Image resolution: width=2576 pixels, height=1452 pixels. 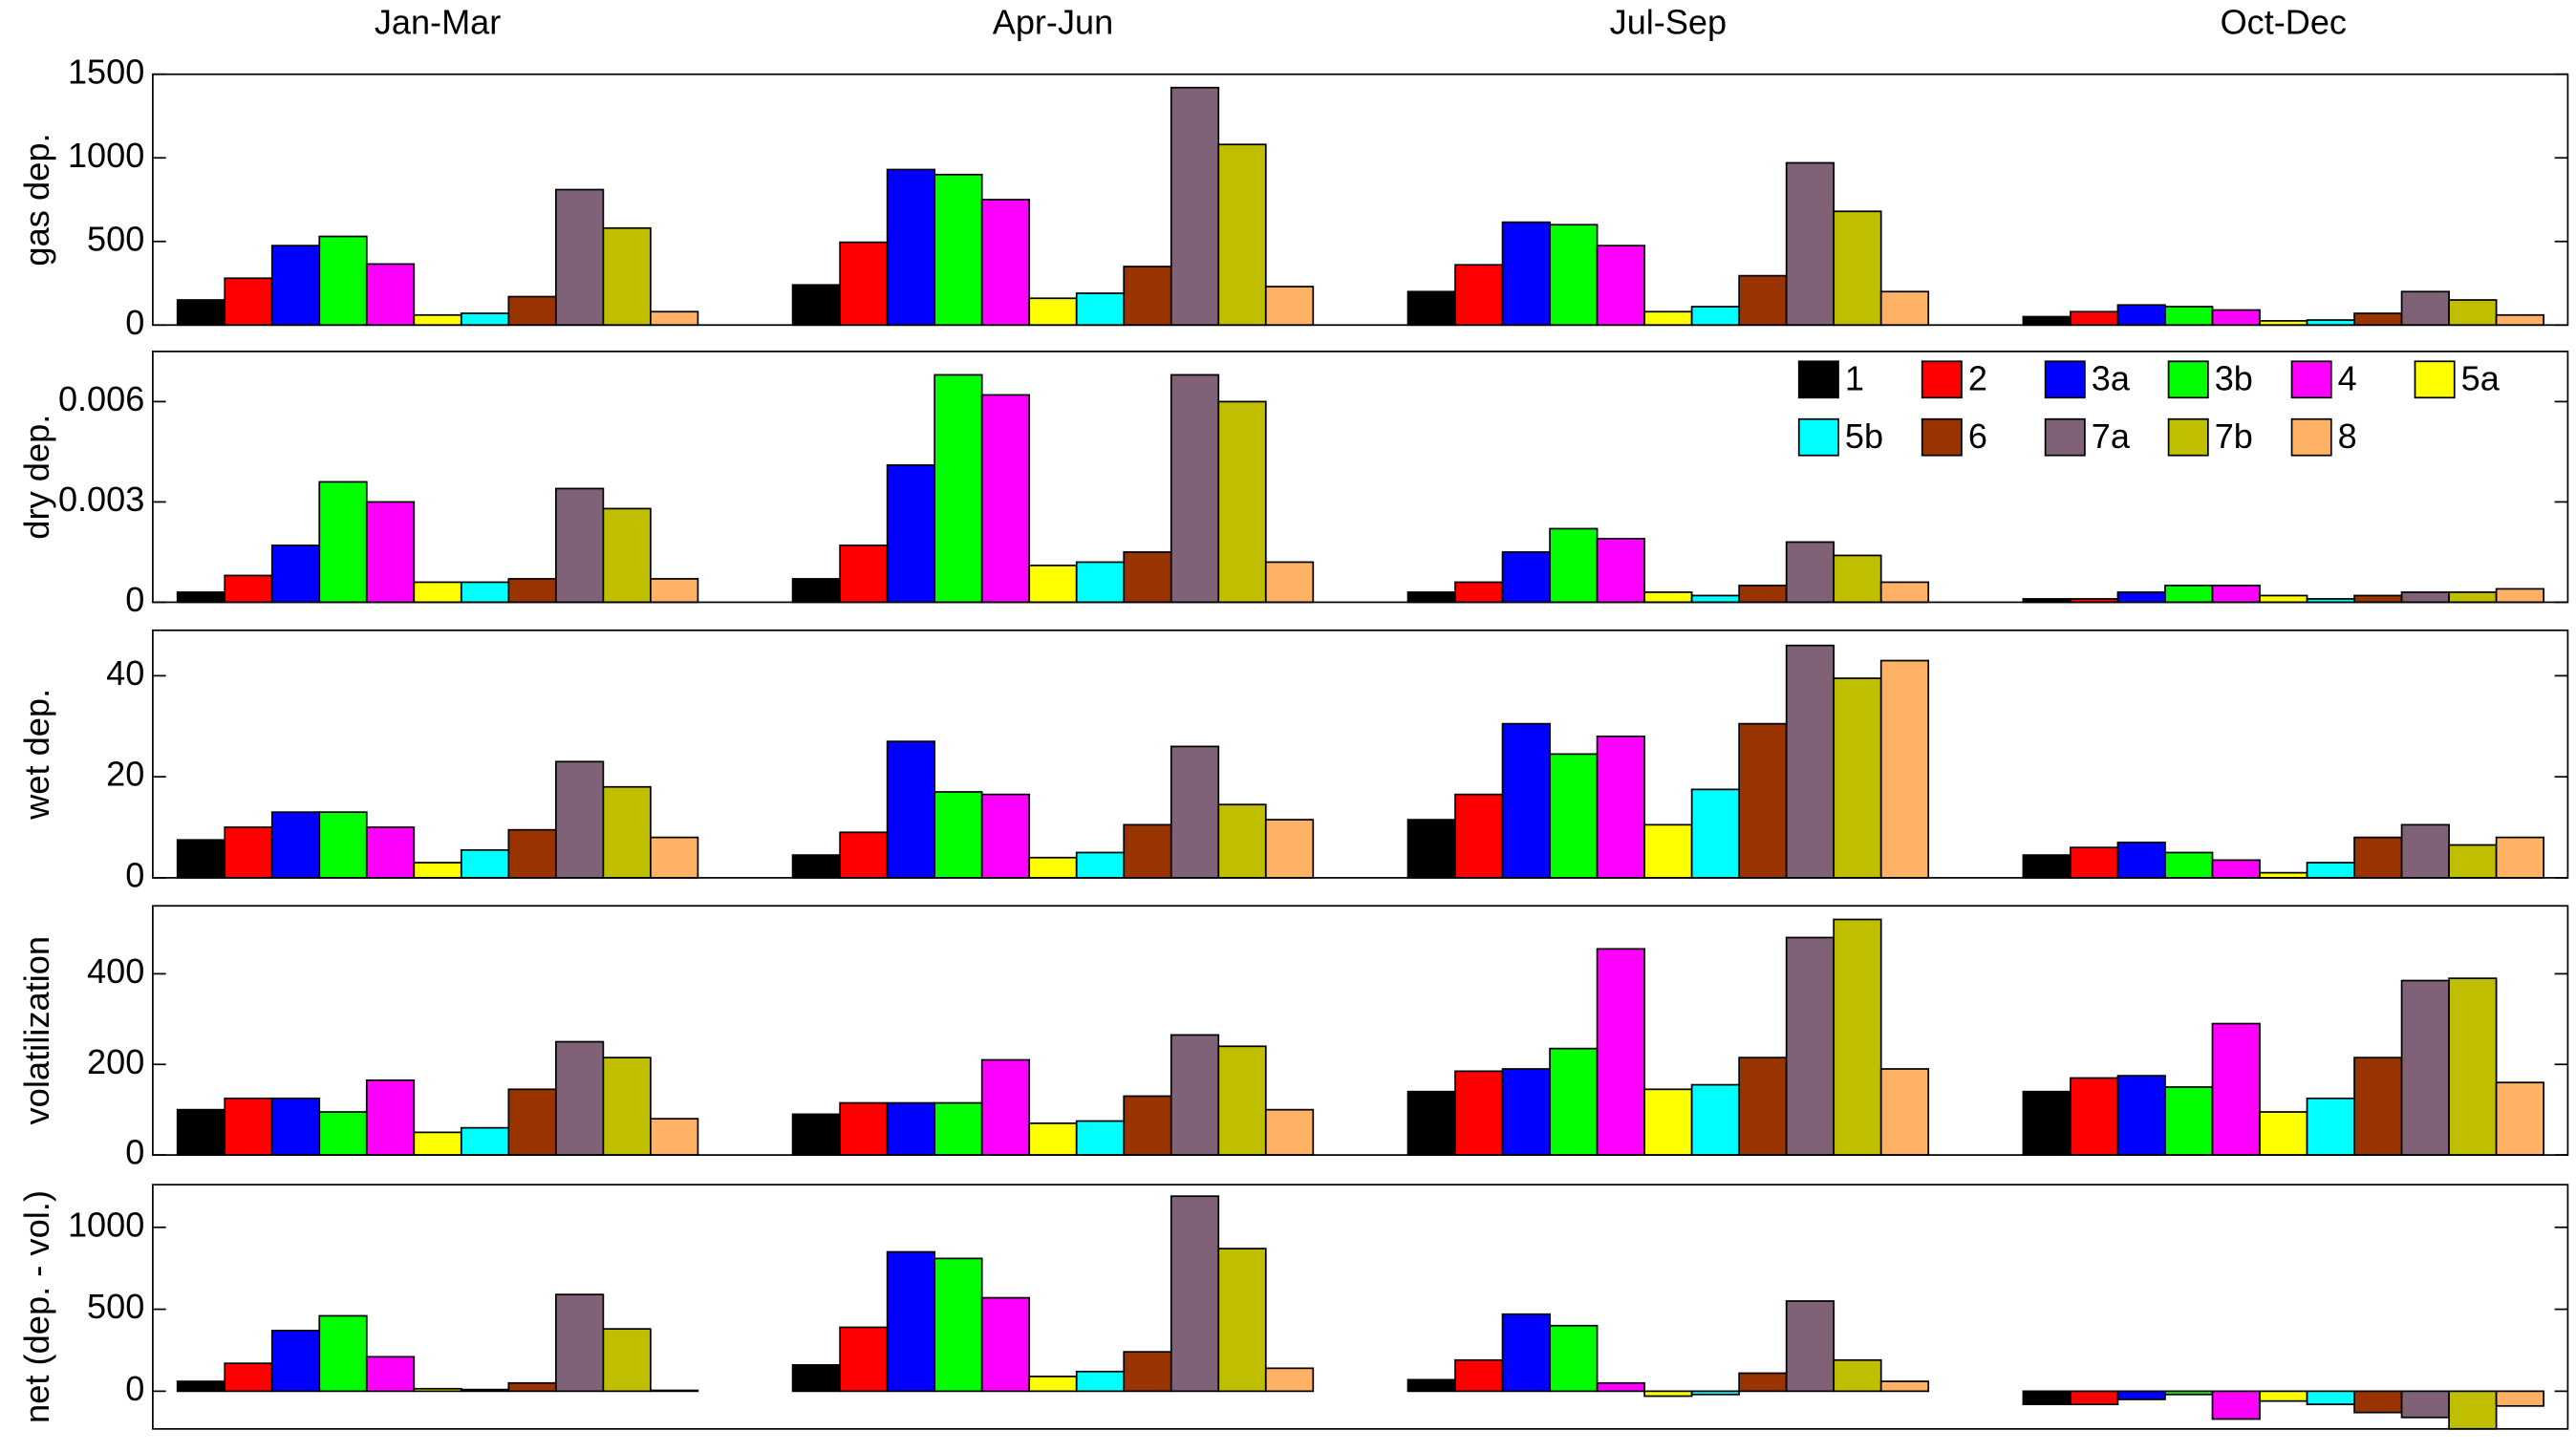 I want to click on y-tick-label: 500, so click(x=115, y=1306).